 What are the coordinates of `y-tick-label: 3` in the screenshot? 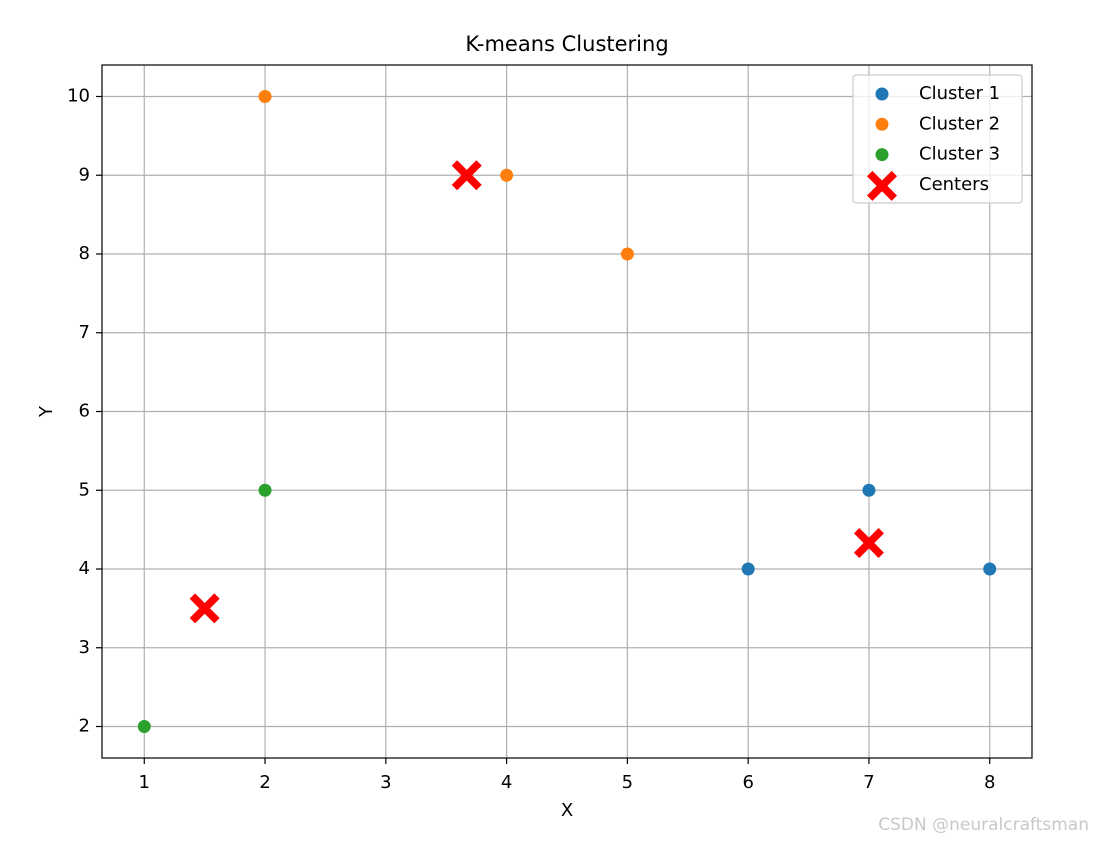 It's located at (84, 647).